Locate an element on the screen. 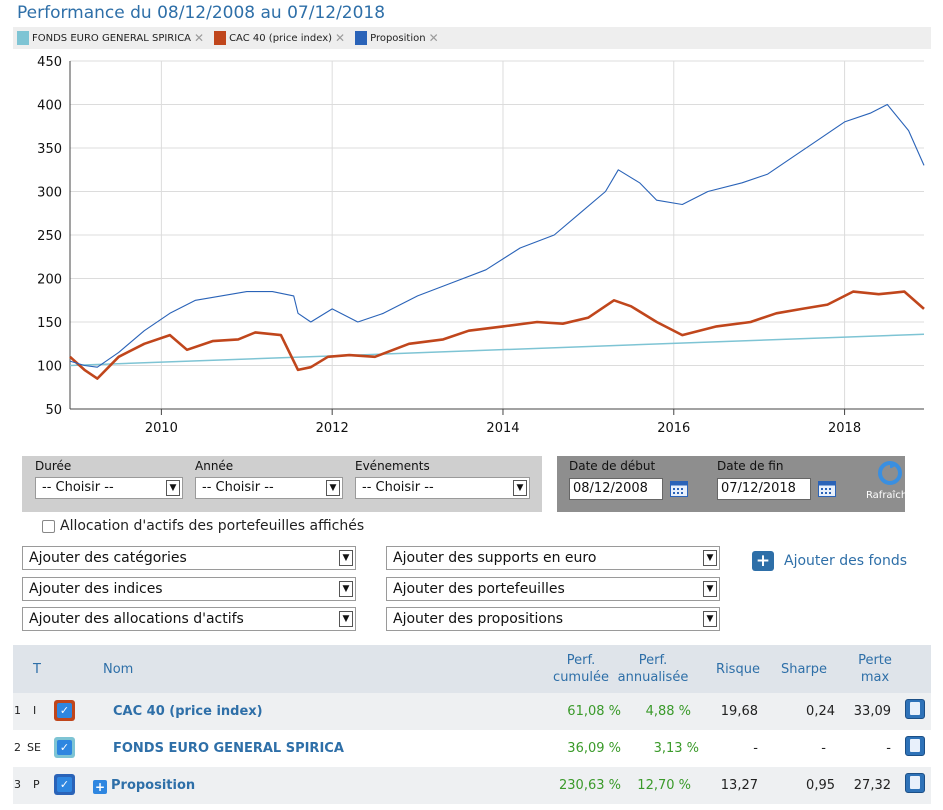  legend-swatch is located at coordinates (23, 38).